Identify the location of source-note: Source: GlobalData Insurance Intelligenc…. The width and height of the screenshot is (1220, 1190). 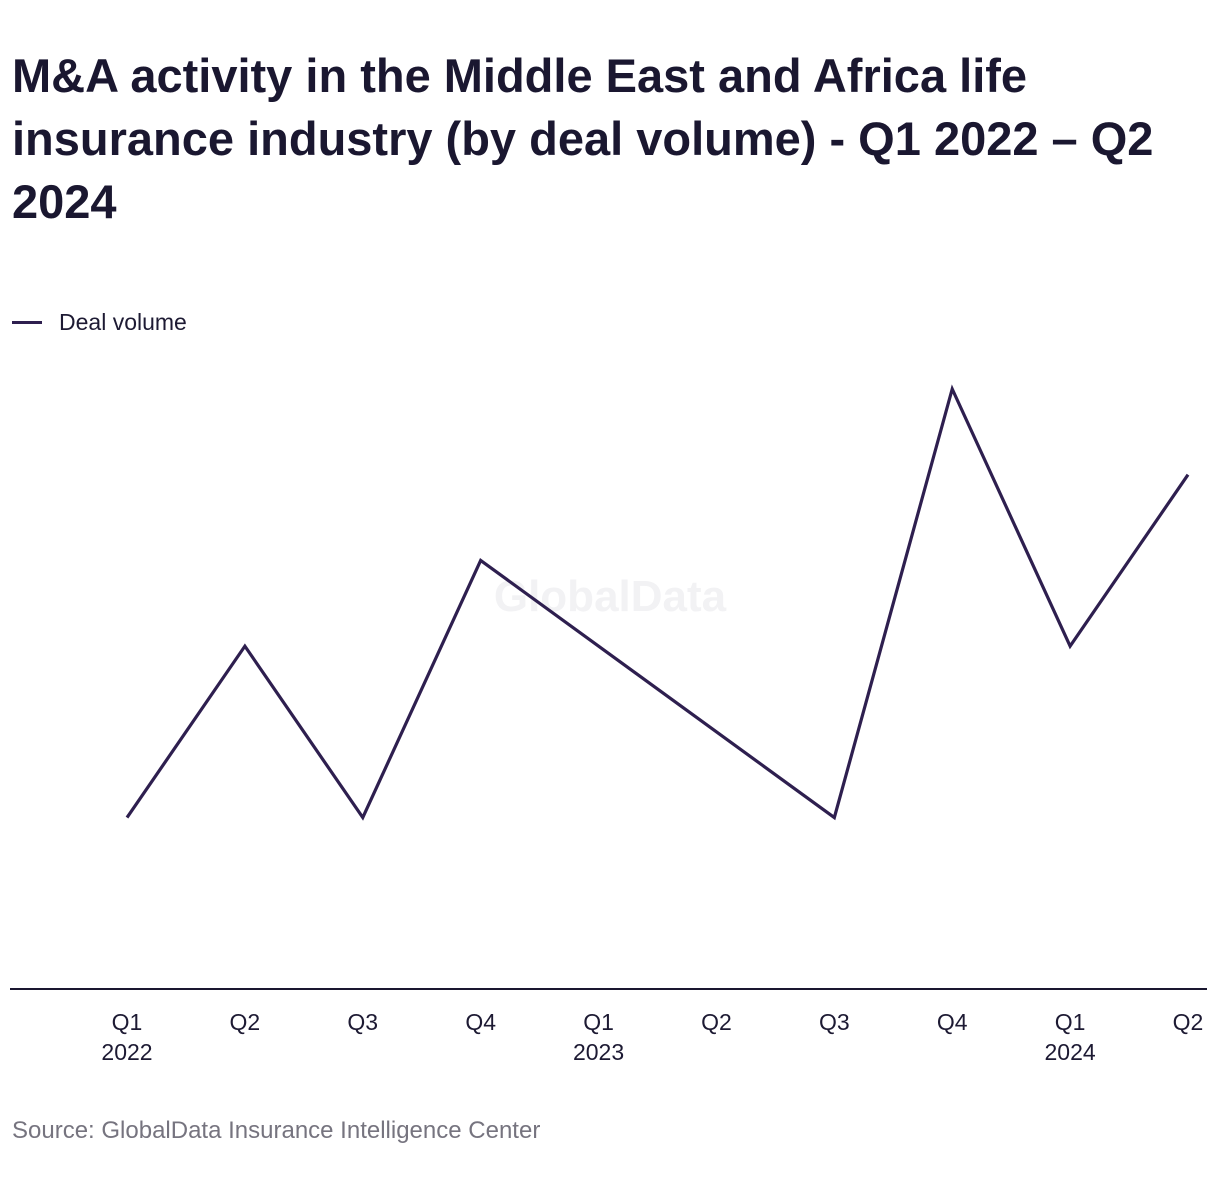
(276, 1130).